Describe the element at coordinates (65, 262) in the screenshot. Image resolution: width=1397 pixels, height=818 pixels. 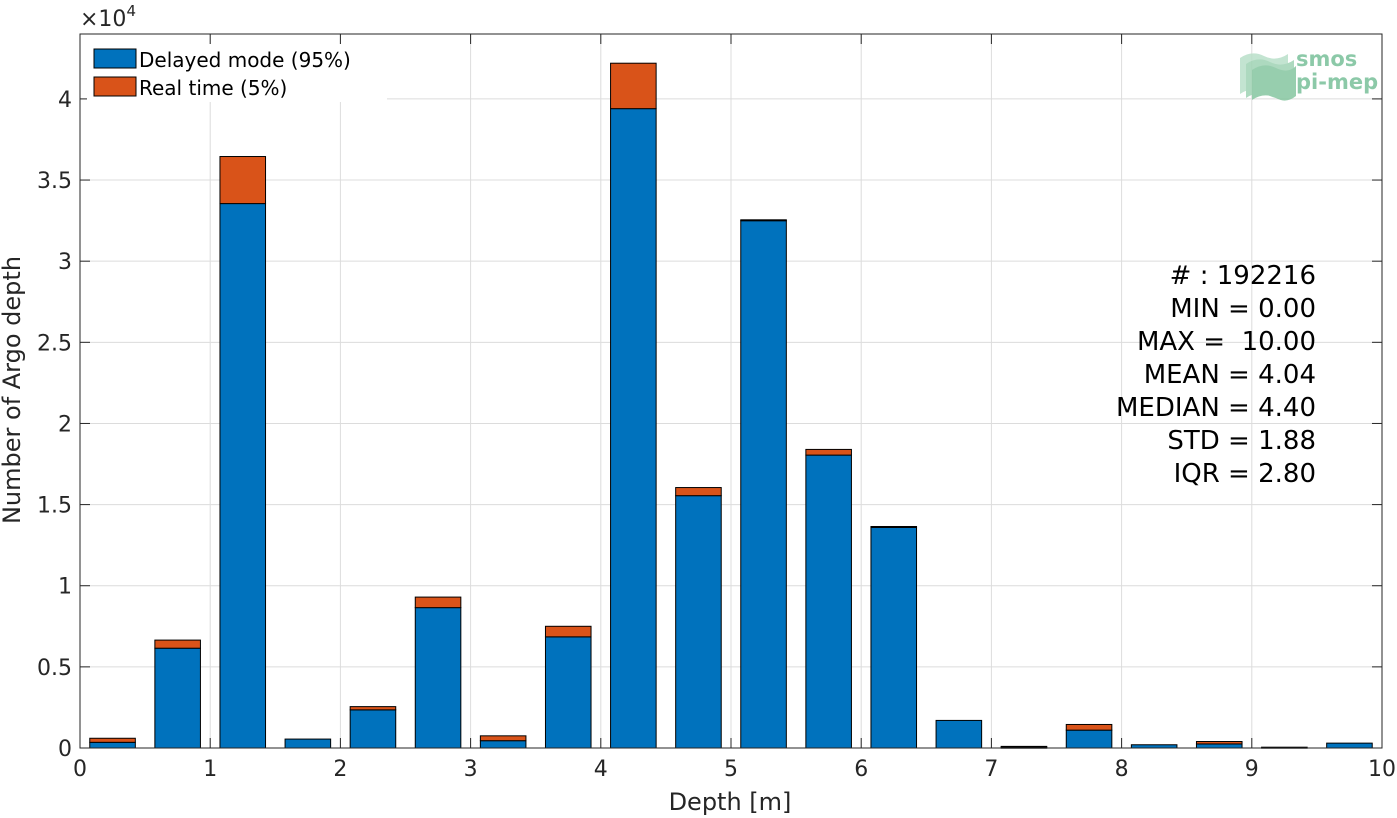
I see `y-tick-label: 3` at that location.